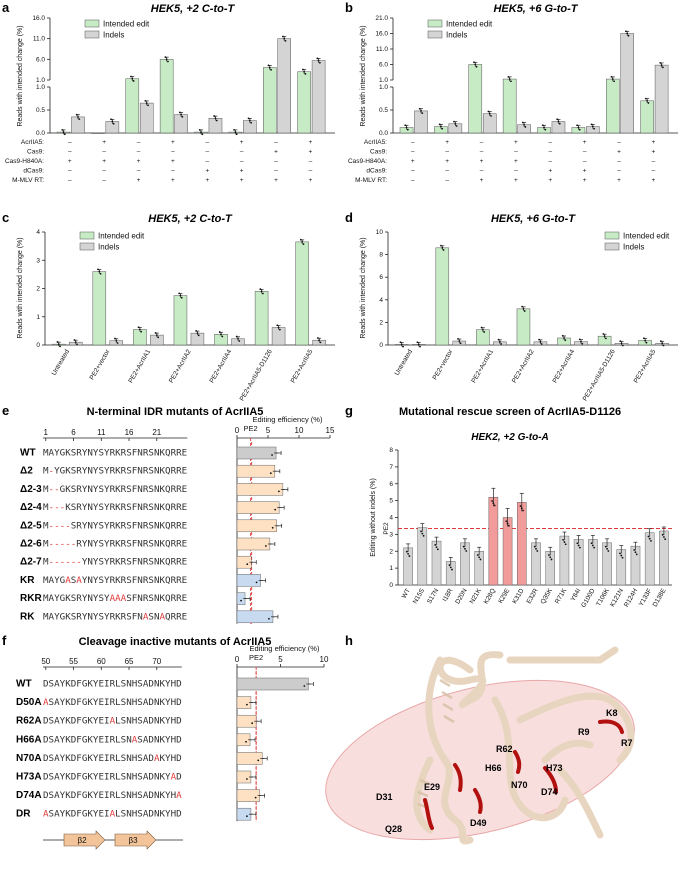  I want to click on y-tick-label: 4, so click(391, 518).